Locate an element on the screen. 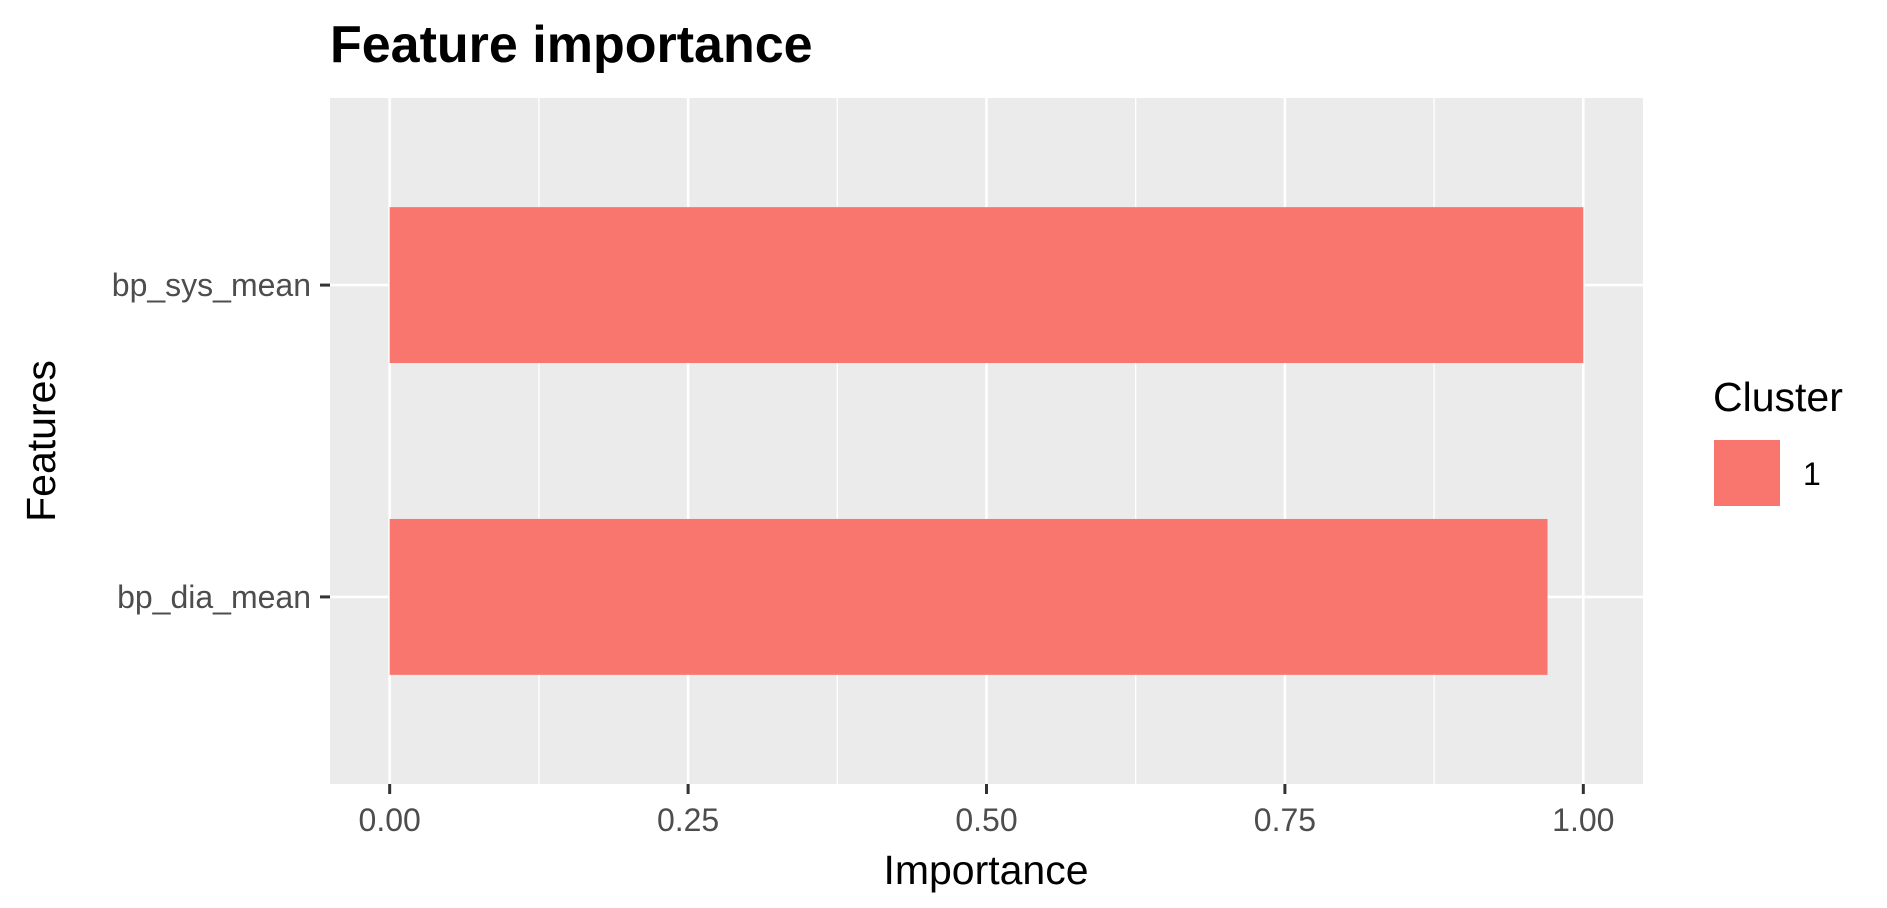 This screenshot has width=1887, height=908. y-tick-label: bp_dia_mean is located at coordinates (214, 597).